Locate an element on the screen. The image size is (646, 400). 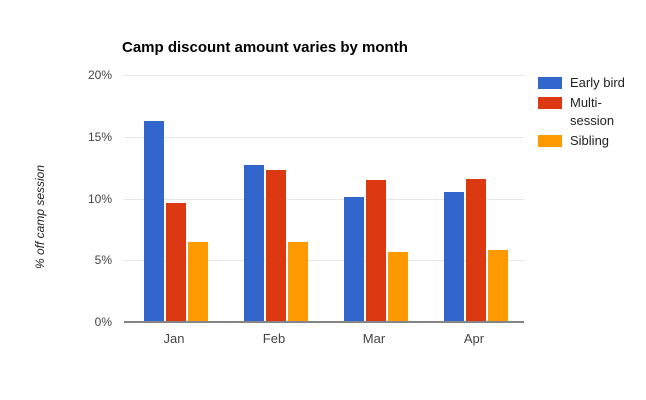
bar-early-bird-feb is located at coordinates (254, 243).